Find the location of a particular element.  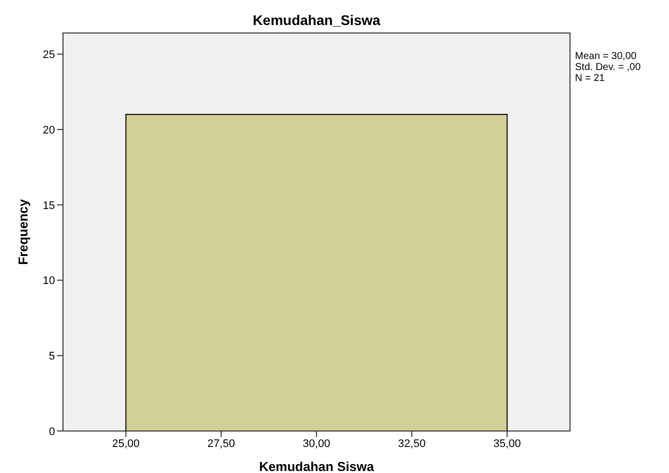

chart-title: Kemudahan_Siswa is located at coordinates (317, 20).